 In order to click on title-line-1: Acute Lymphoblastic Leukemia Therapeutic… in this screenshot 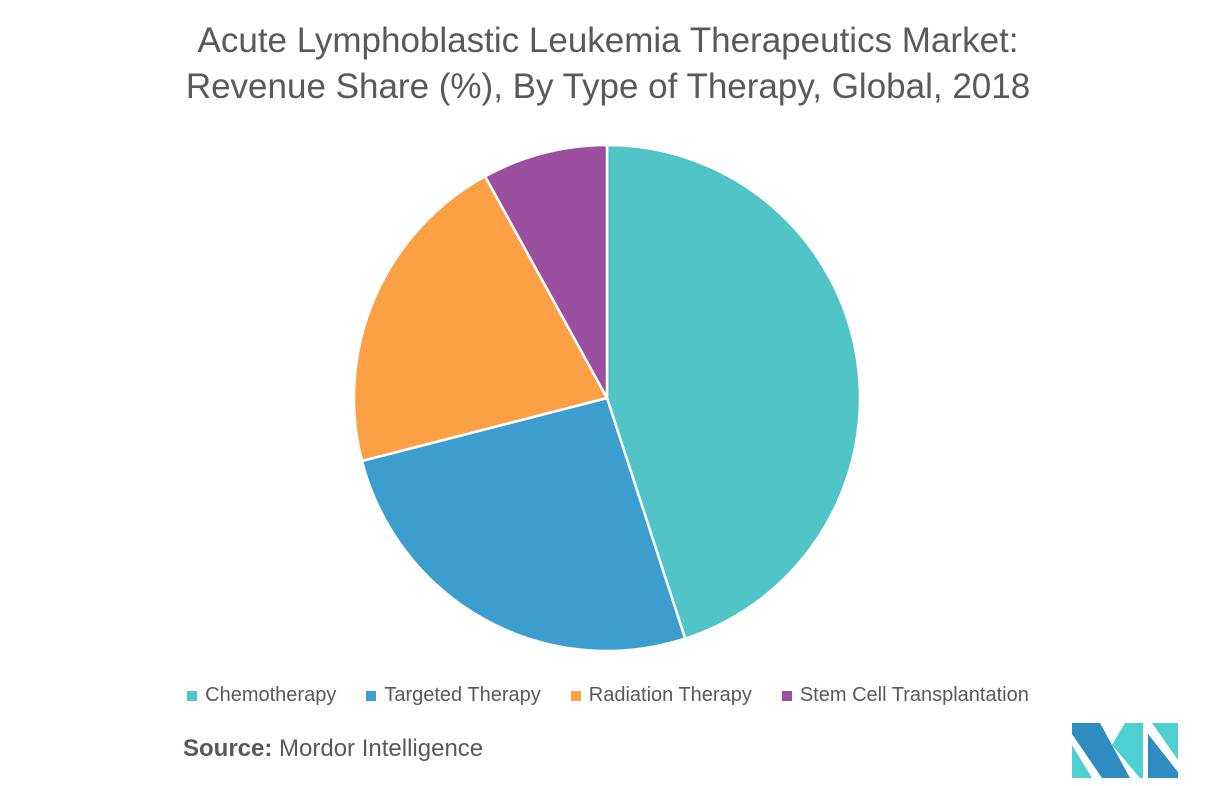, I will do `click(608, 40)`.